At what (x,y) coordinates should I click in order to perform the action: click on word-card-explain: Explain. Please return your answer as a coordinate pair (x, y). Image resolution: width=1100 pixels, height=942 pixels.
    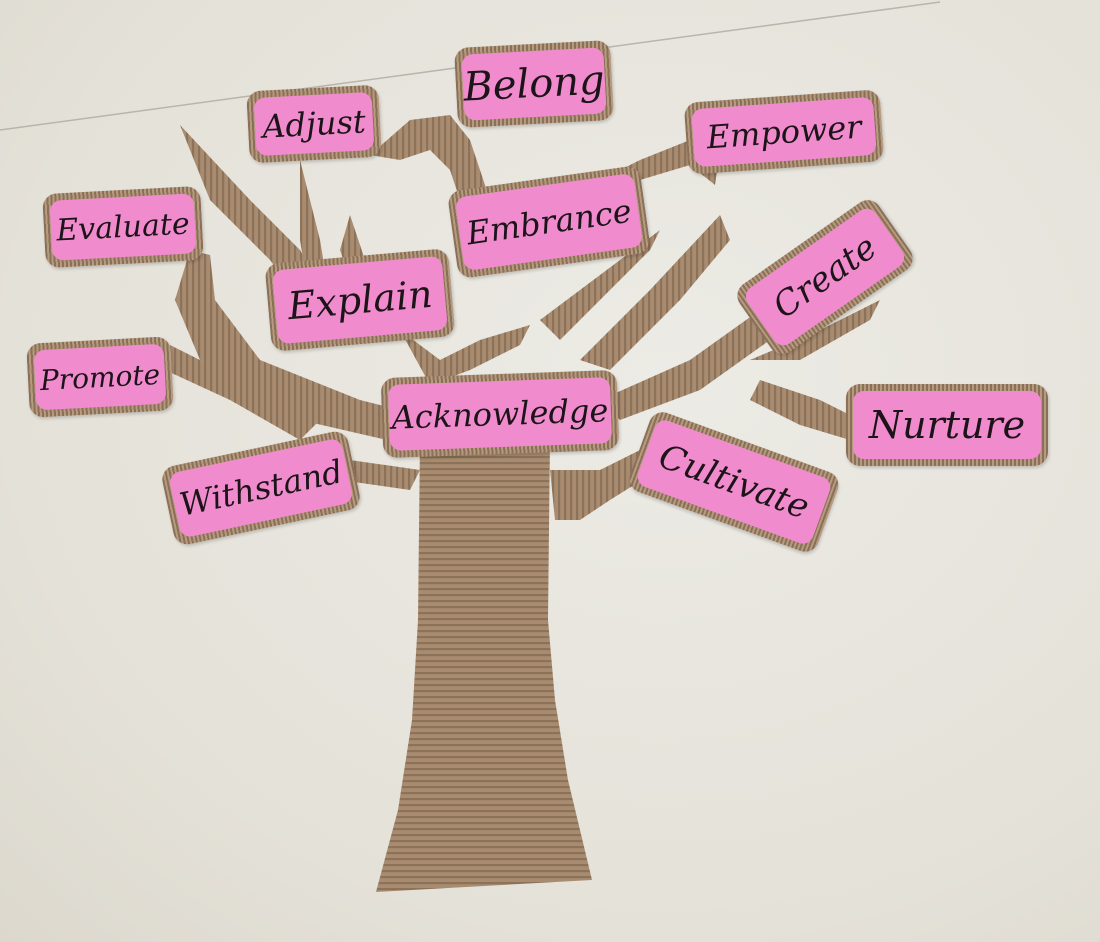
    Looking at the image, I should click on (360, 300).